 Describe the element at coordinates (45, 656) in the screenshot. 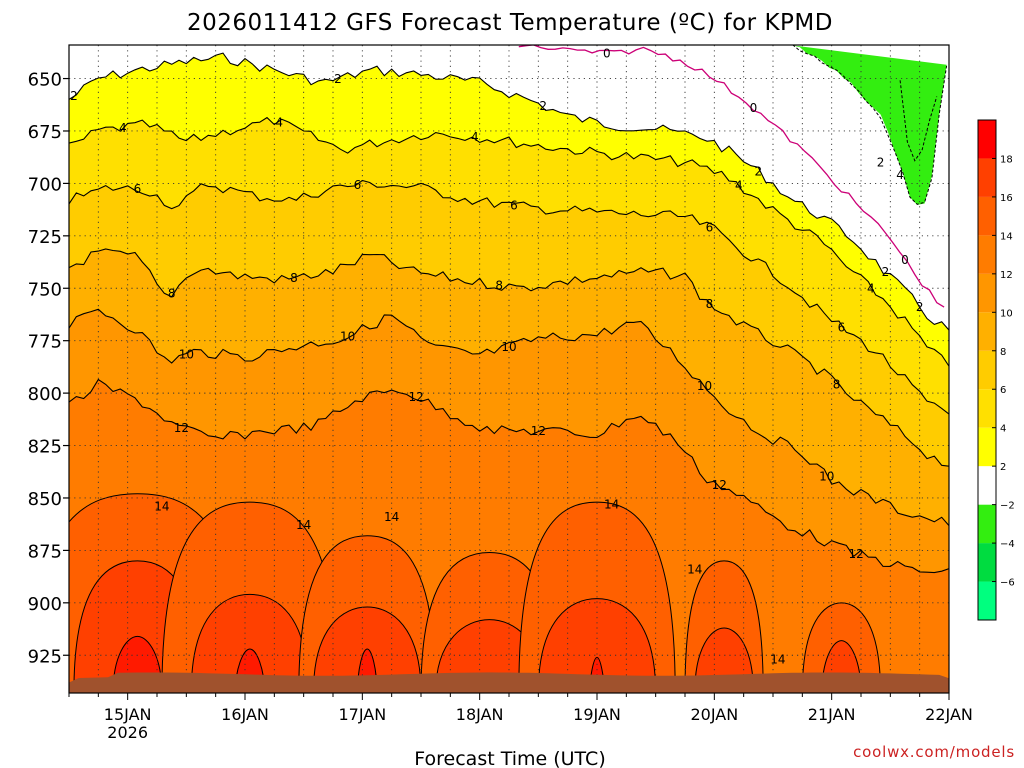

I see `y-tick-label: 925` at that location.